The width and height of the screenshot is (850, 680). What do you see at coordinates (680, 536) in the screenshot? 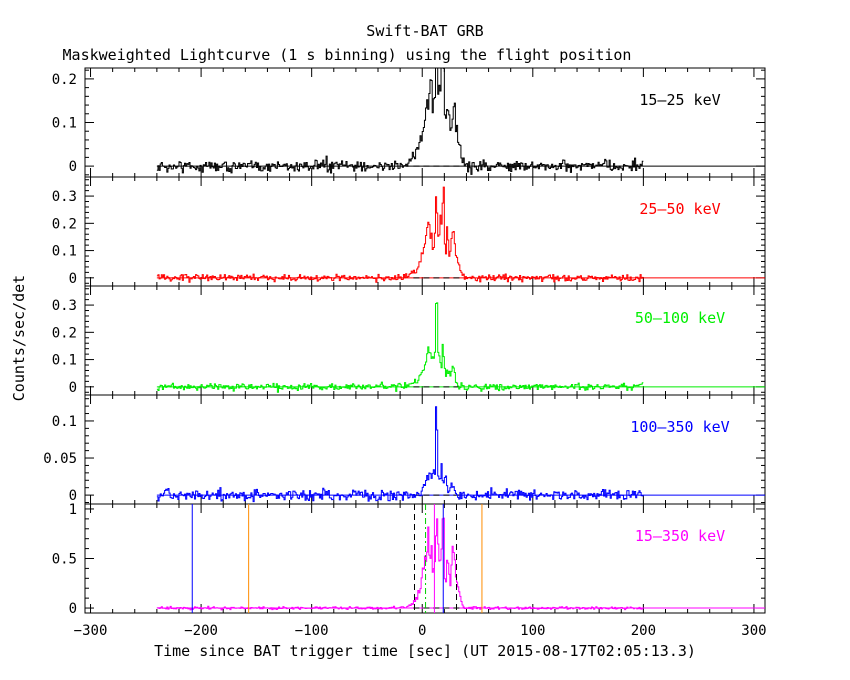
I see `band-label: 15–350 keV` at bounding box center [680, 536].